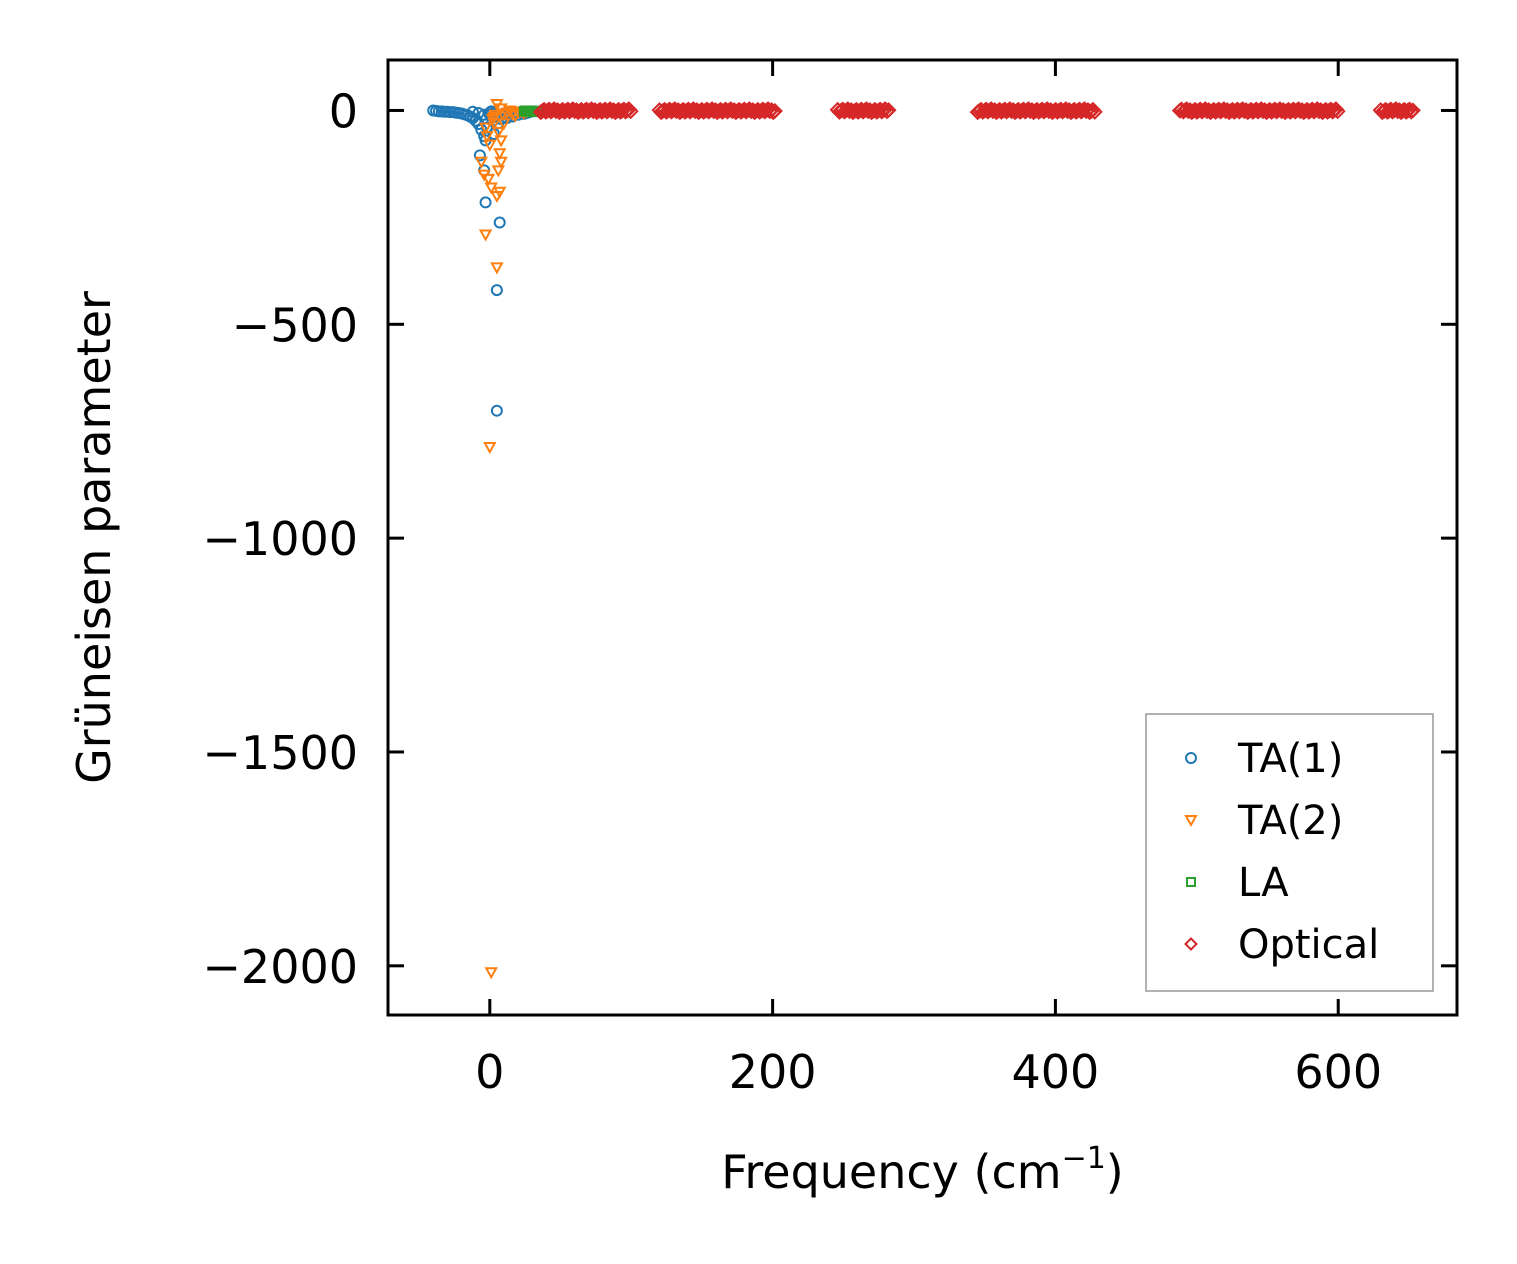 The height and width of the screenshot is (1264, 1517). I want to click on legend-item: TA(2), so click(1263, 821).